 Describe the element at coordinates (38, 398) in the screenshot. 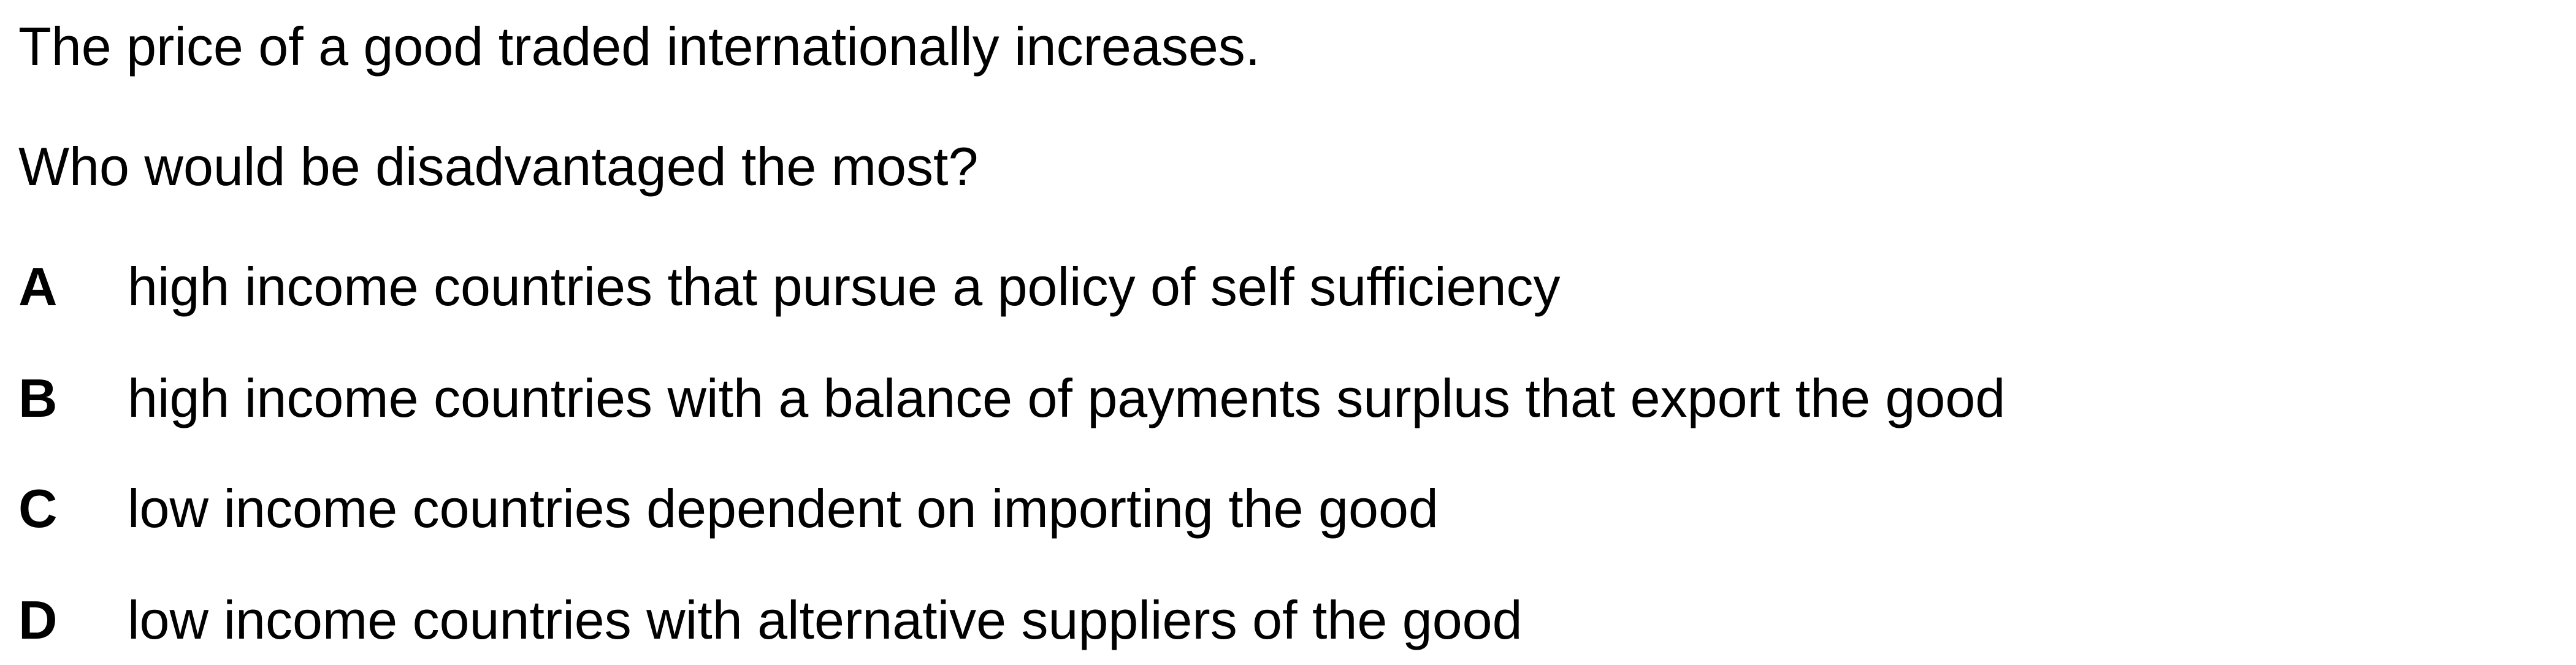

I see `option-letter-b: B` at that location.